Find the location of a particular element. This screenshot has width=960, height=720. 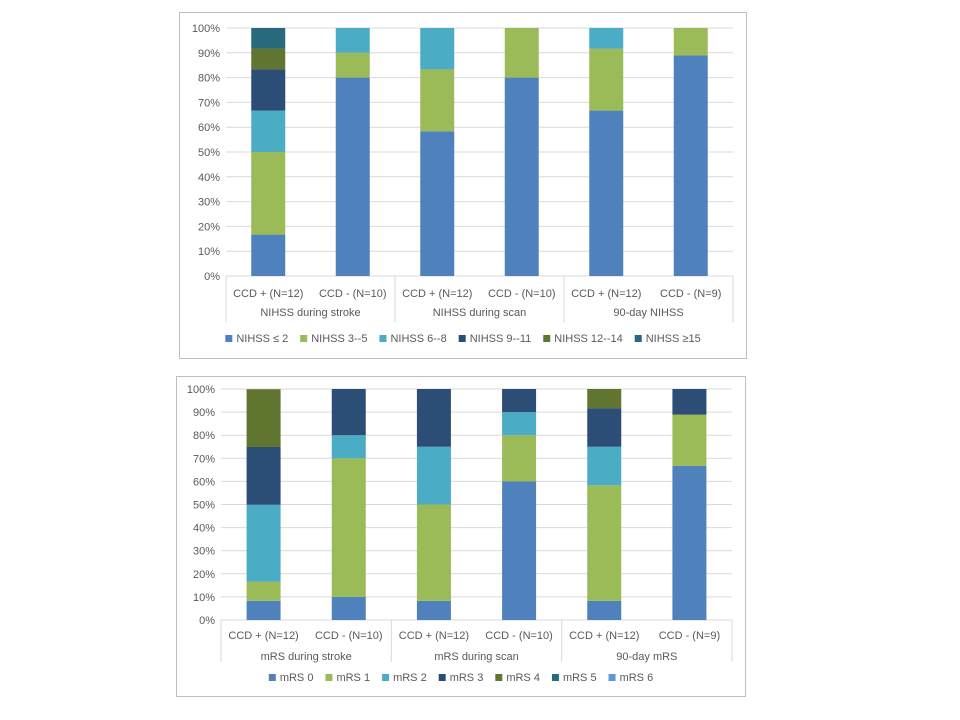

x-group-label: 90-day mRS is located at coordinates (646, 657).